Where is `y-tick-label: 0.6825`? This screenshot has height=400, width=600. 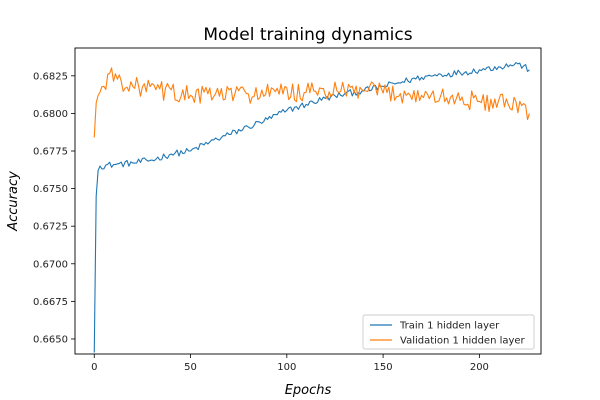 y-tick-label: 0.6825 is located at coordinates (50, 76).